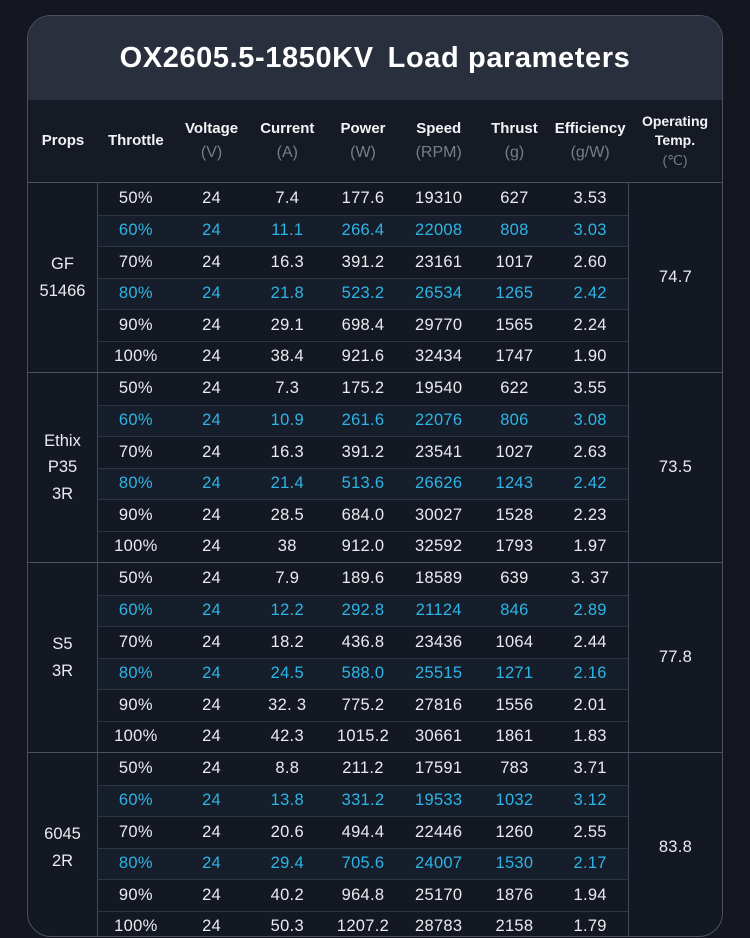 Image resolution: width=750 pixels, height=938 pixels. I want to click on cell-power: 684.0, so click(363, 515).